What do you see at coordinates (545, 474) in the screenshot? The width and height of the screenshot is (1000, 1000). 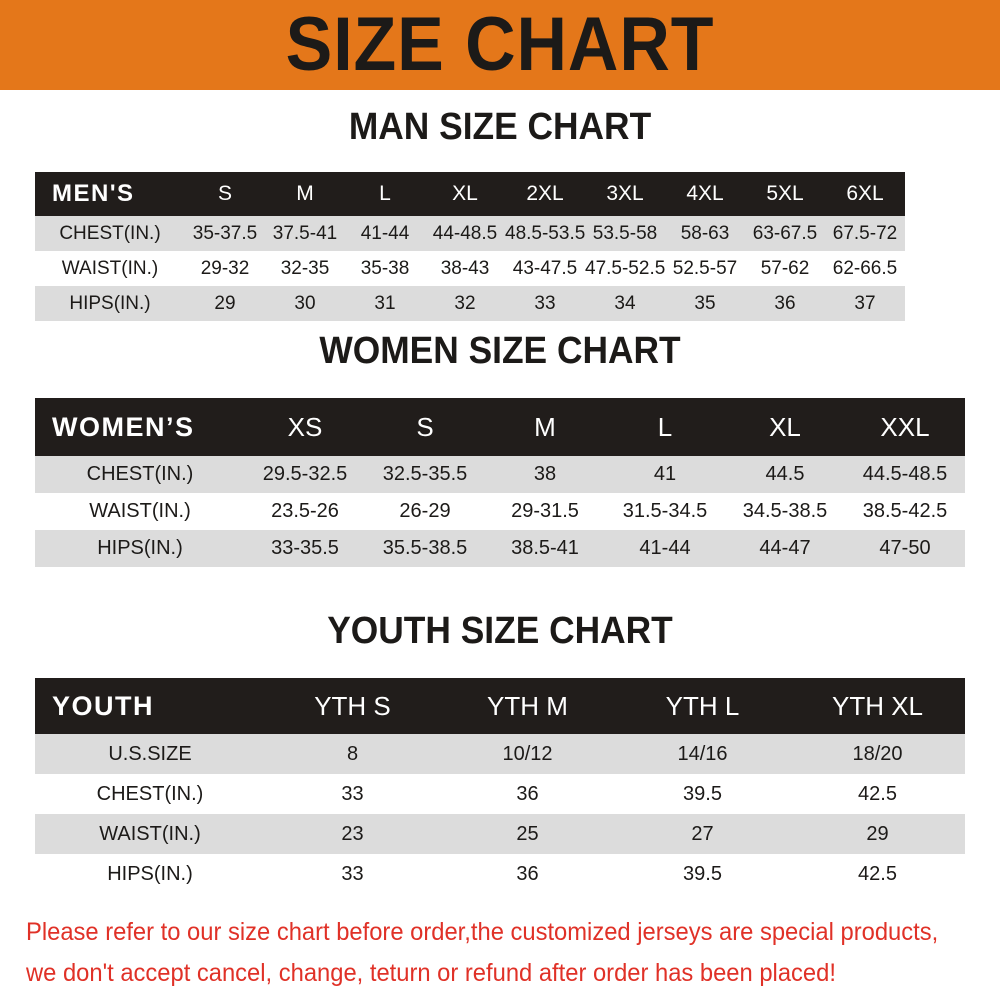 I see `women-cell-r1-c3: 38` at bounding box center [545, 474].